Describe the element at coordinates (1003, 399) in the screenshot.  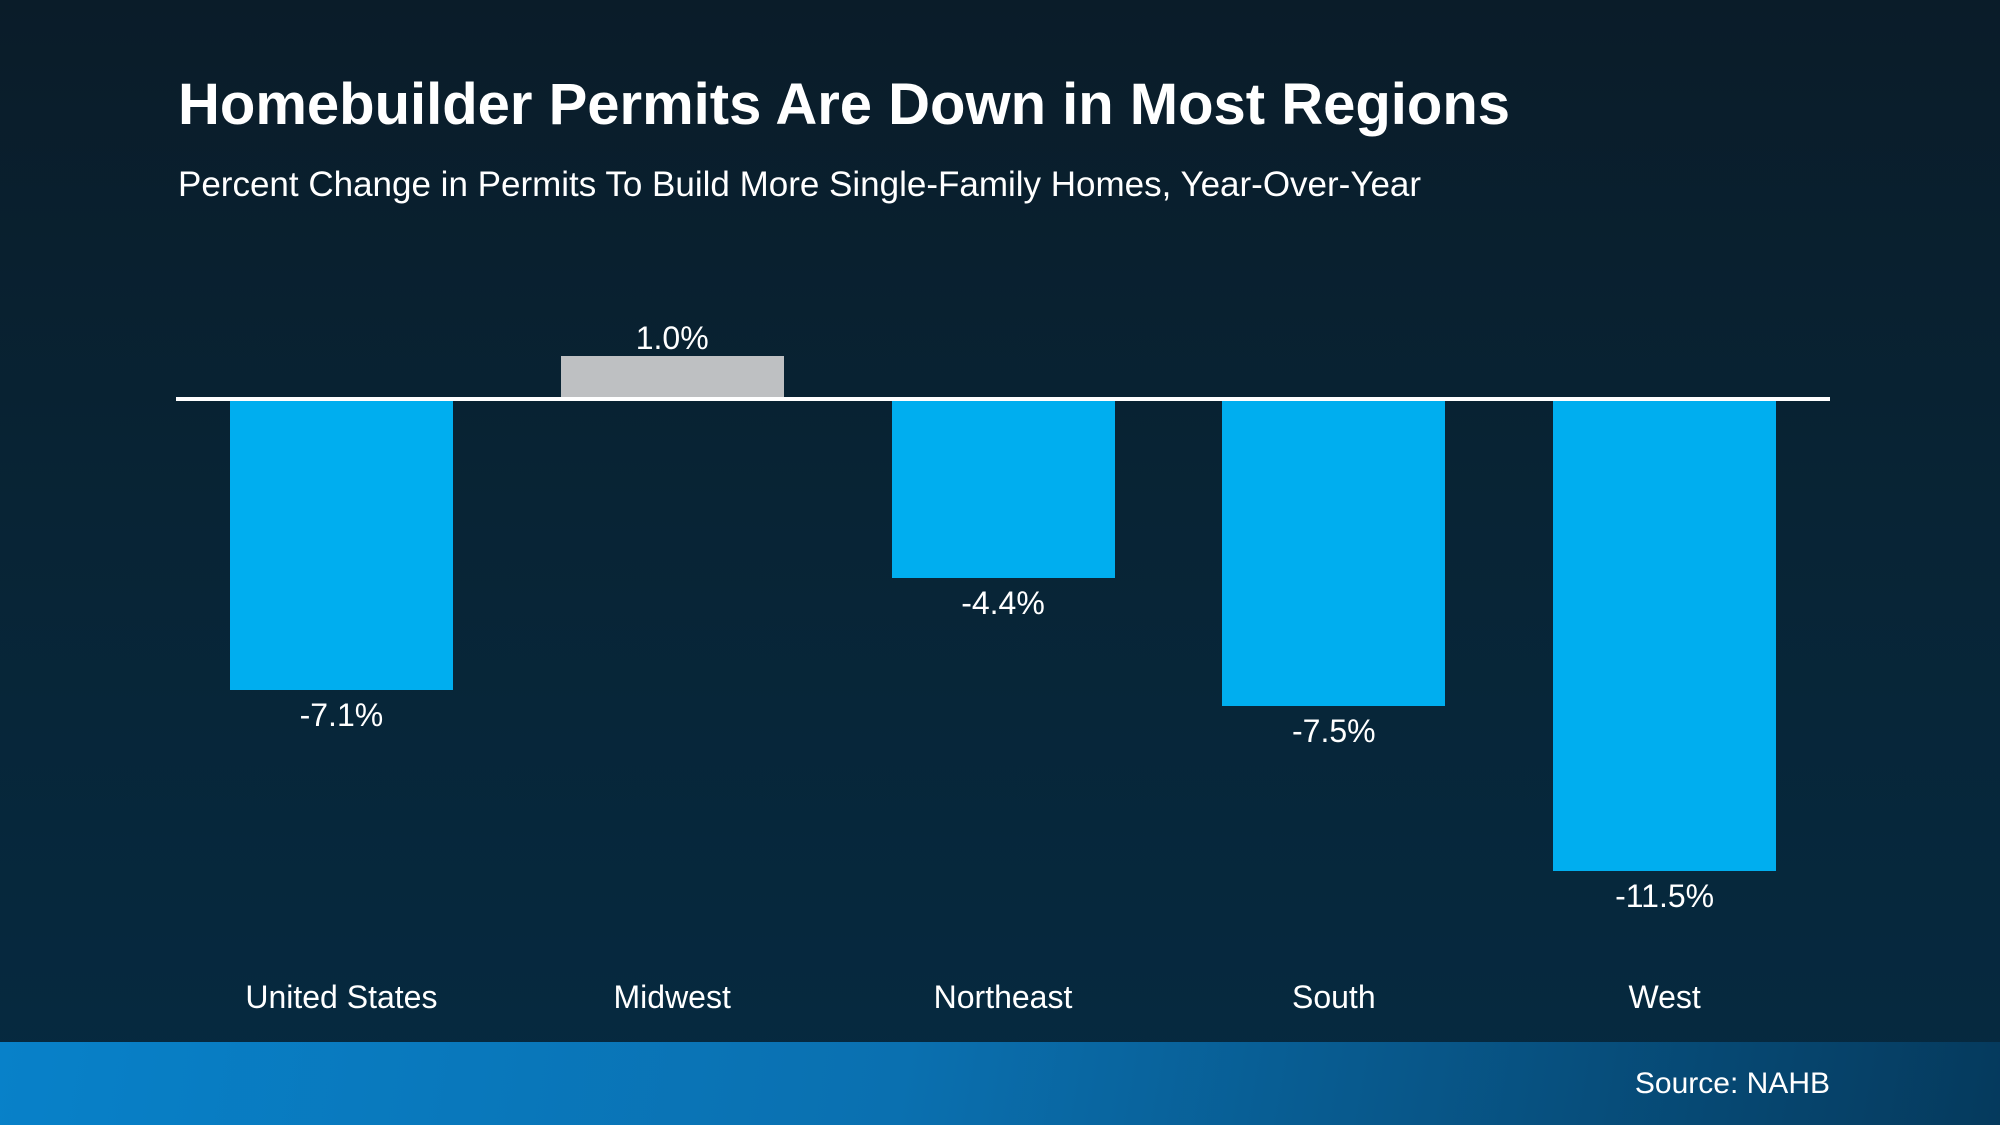
I see `zero-axis-line` at that location.